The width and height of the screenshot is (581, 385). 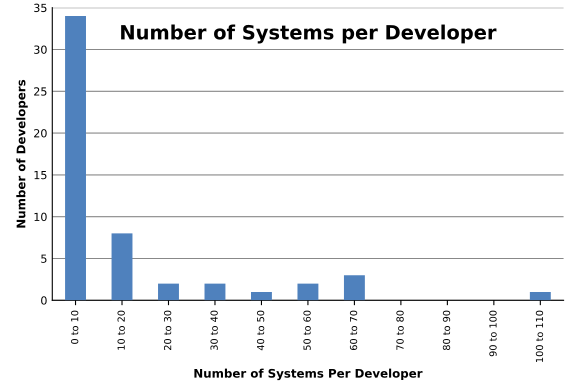 I want to click on x-axis-title: Number of Systems Per Developer, so click(x=308, y=374).